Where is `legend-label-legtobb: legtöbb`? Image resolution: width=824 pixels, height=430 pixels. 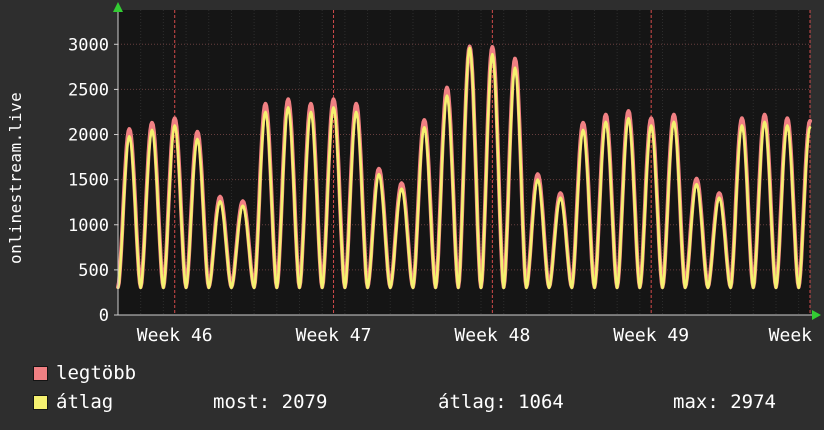
legend-label-legtobb: legtöbb is located at coordinates (96, 373).